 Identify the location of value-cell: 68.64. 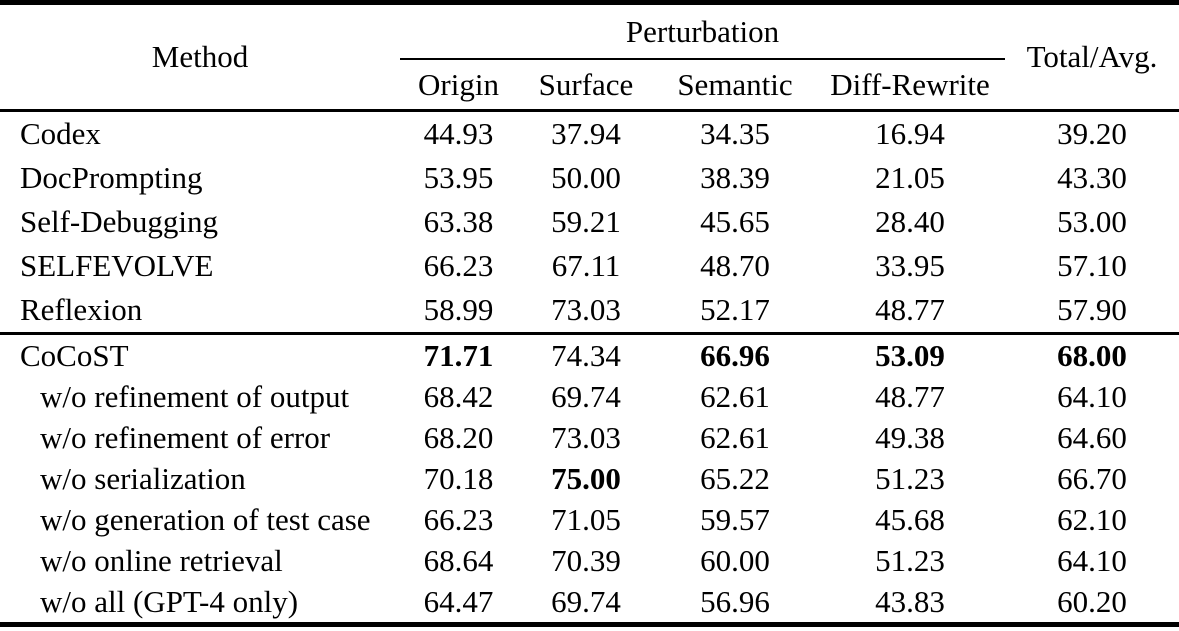
(458, 560).